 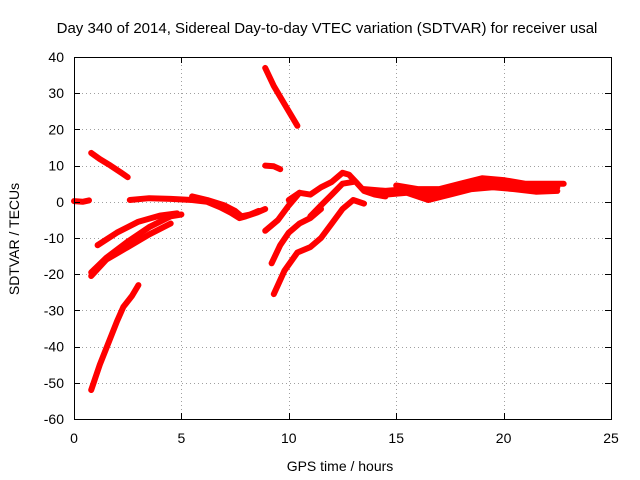 What do you see at coordinates (611, 438) in the screenshot?
I see `x-tick-label: 25` at bounding box center [611, 438].